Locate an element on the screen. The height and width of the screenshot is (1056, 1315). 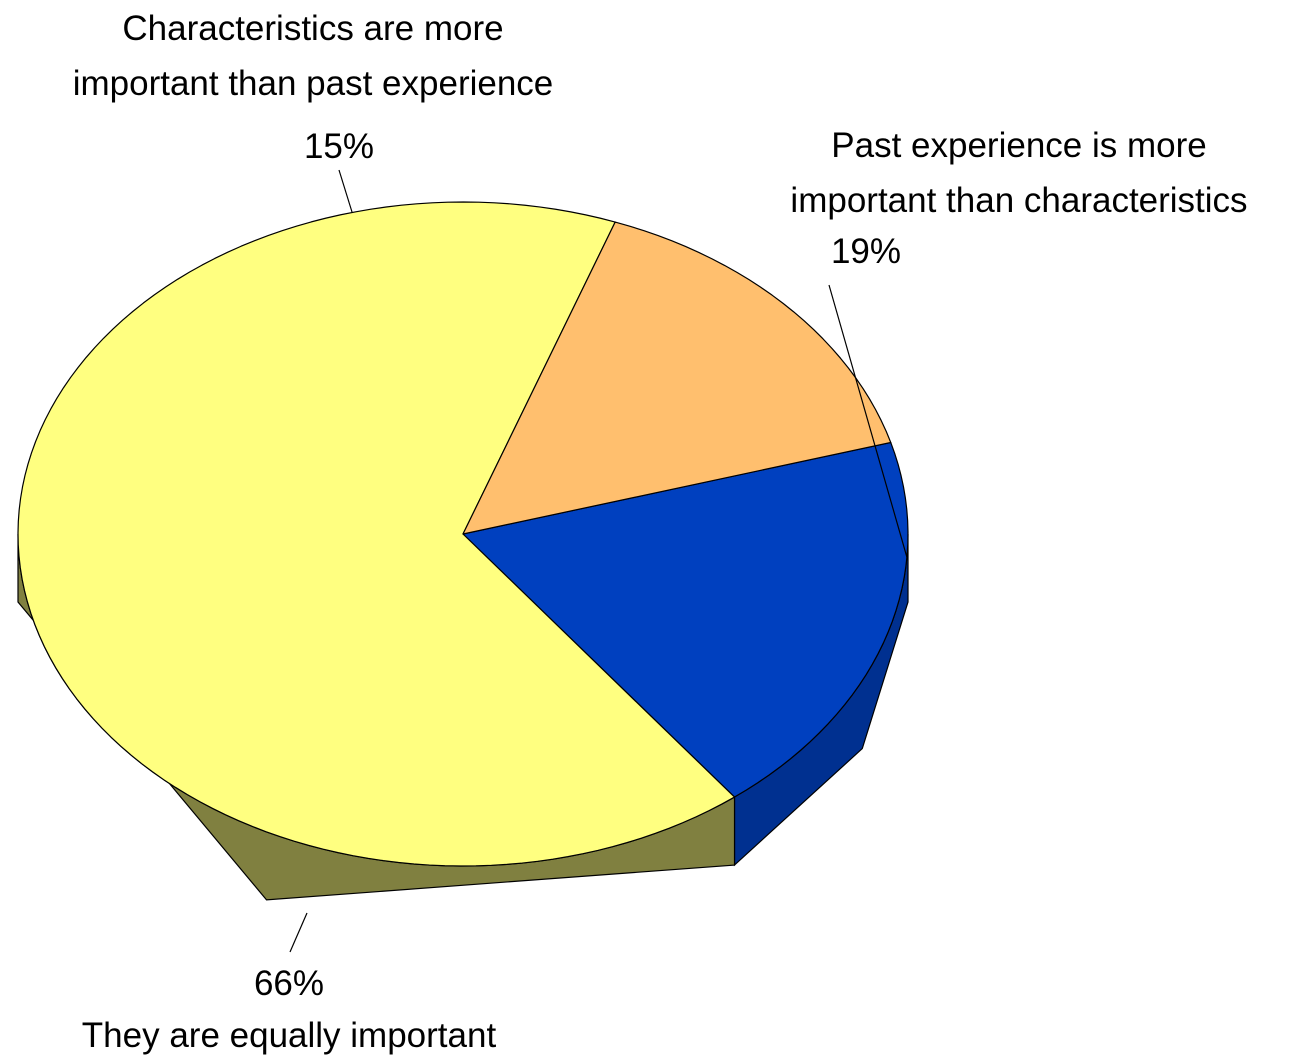
category-label-0-0: Past experience is more is located at coordinates (1018, 145).